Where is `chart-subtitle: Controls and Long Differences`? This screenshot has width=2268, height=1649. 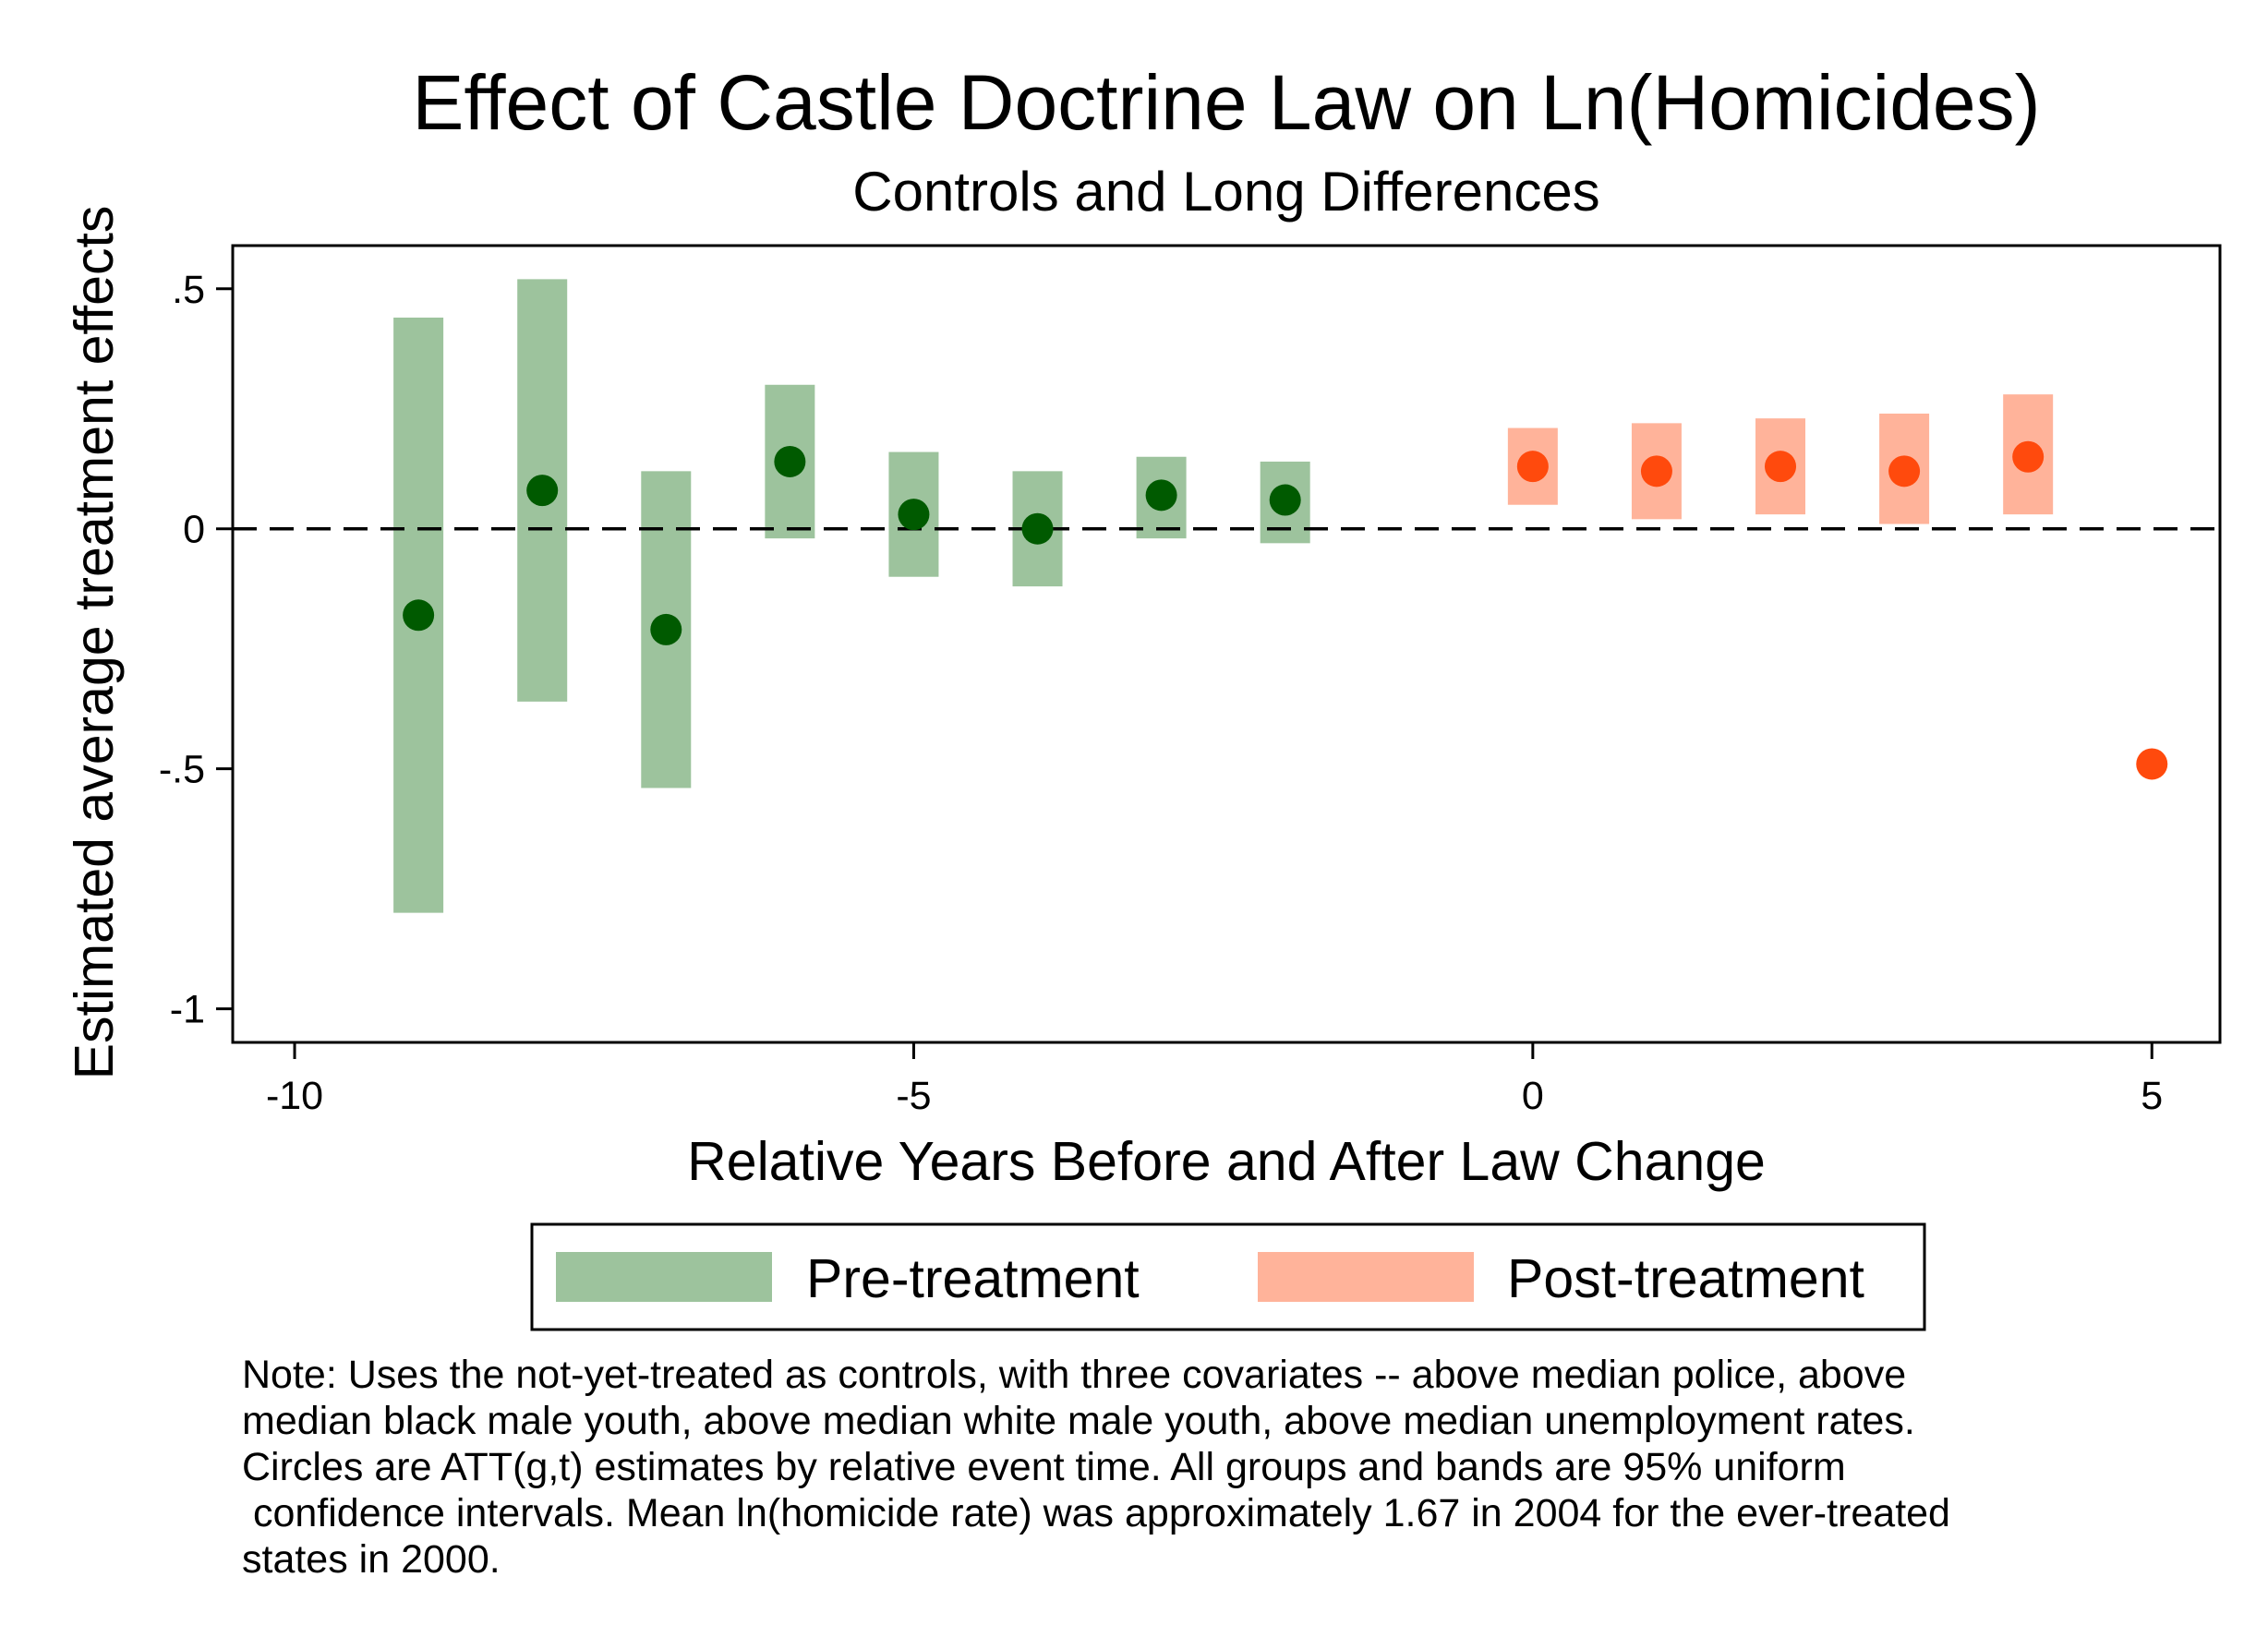
chart-subtitle: Controls and Long Differences is located at coordinates (1225, 192).